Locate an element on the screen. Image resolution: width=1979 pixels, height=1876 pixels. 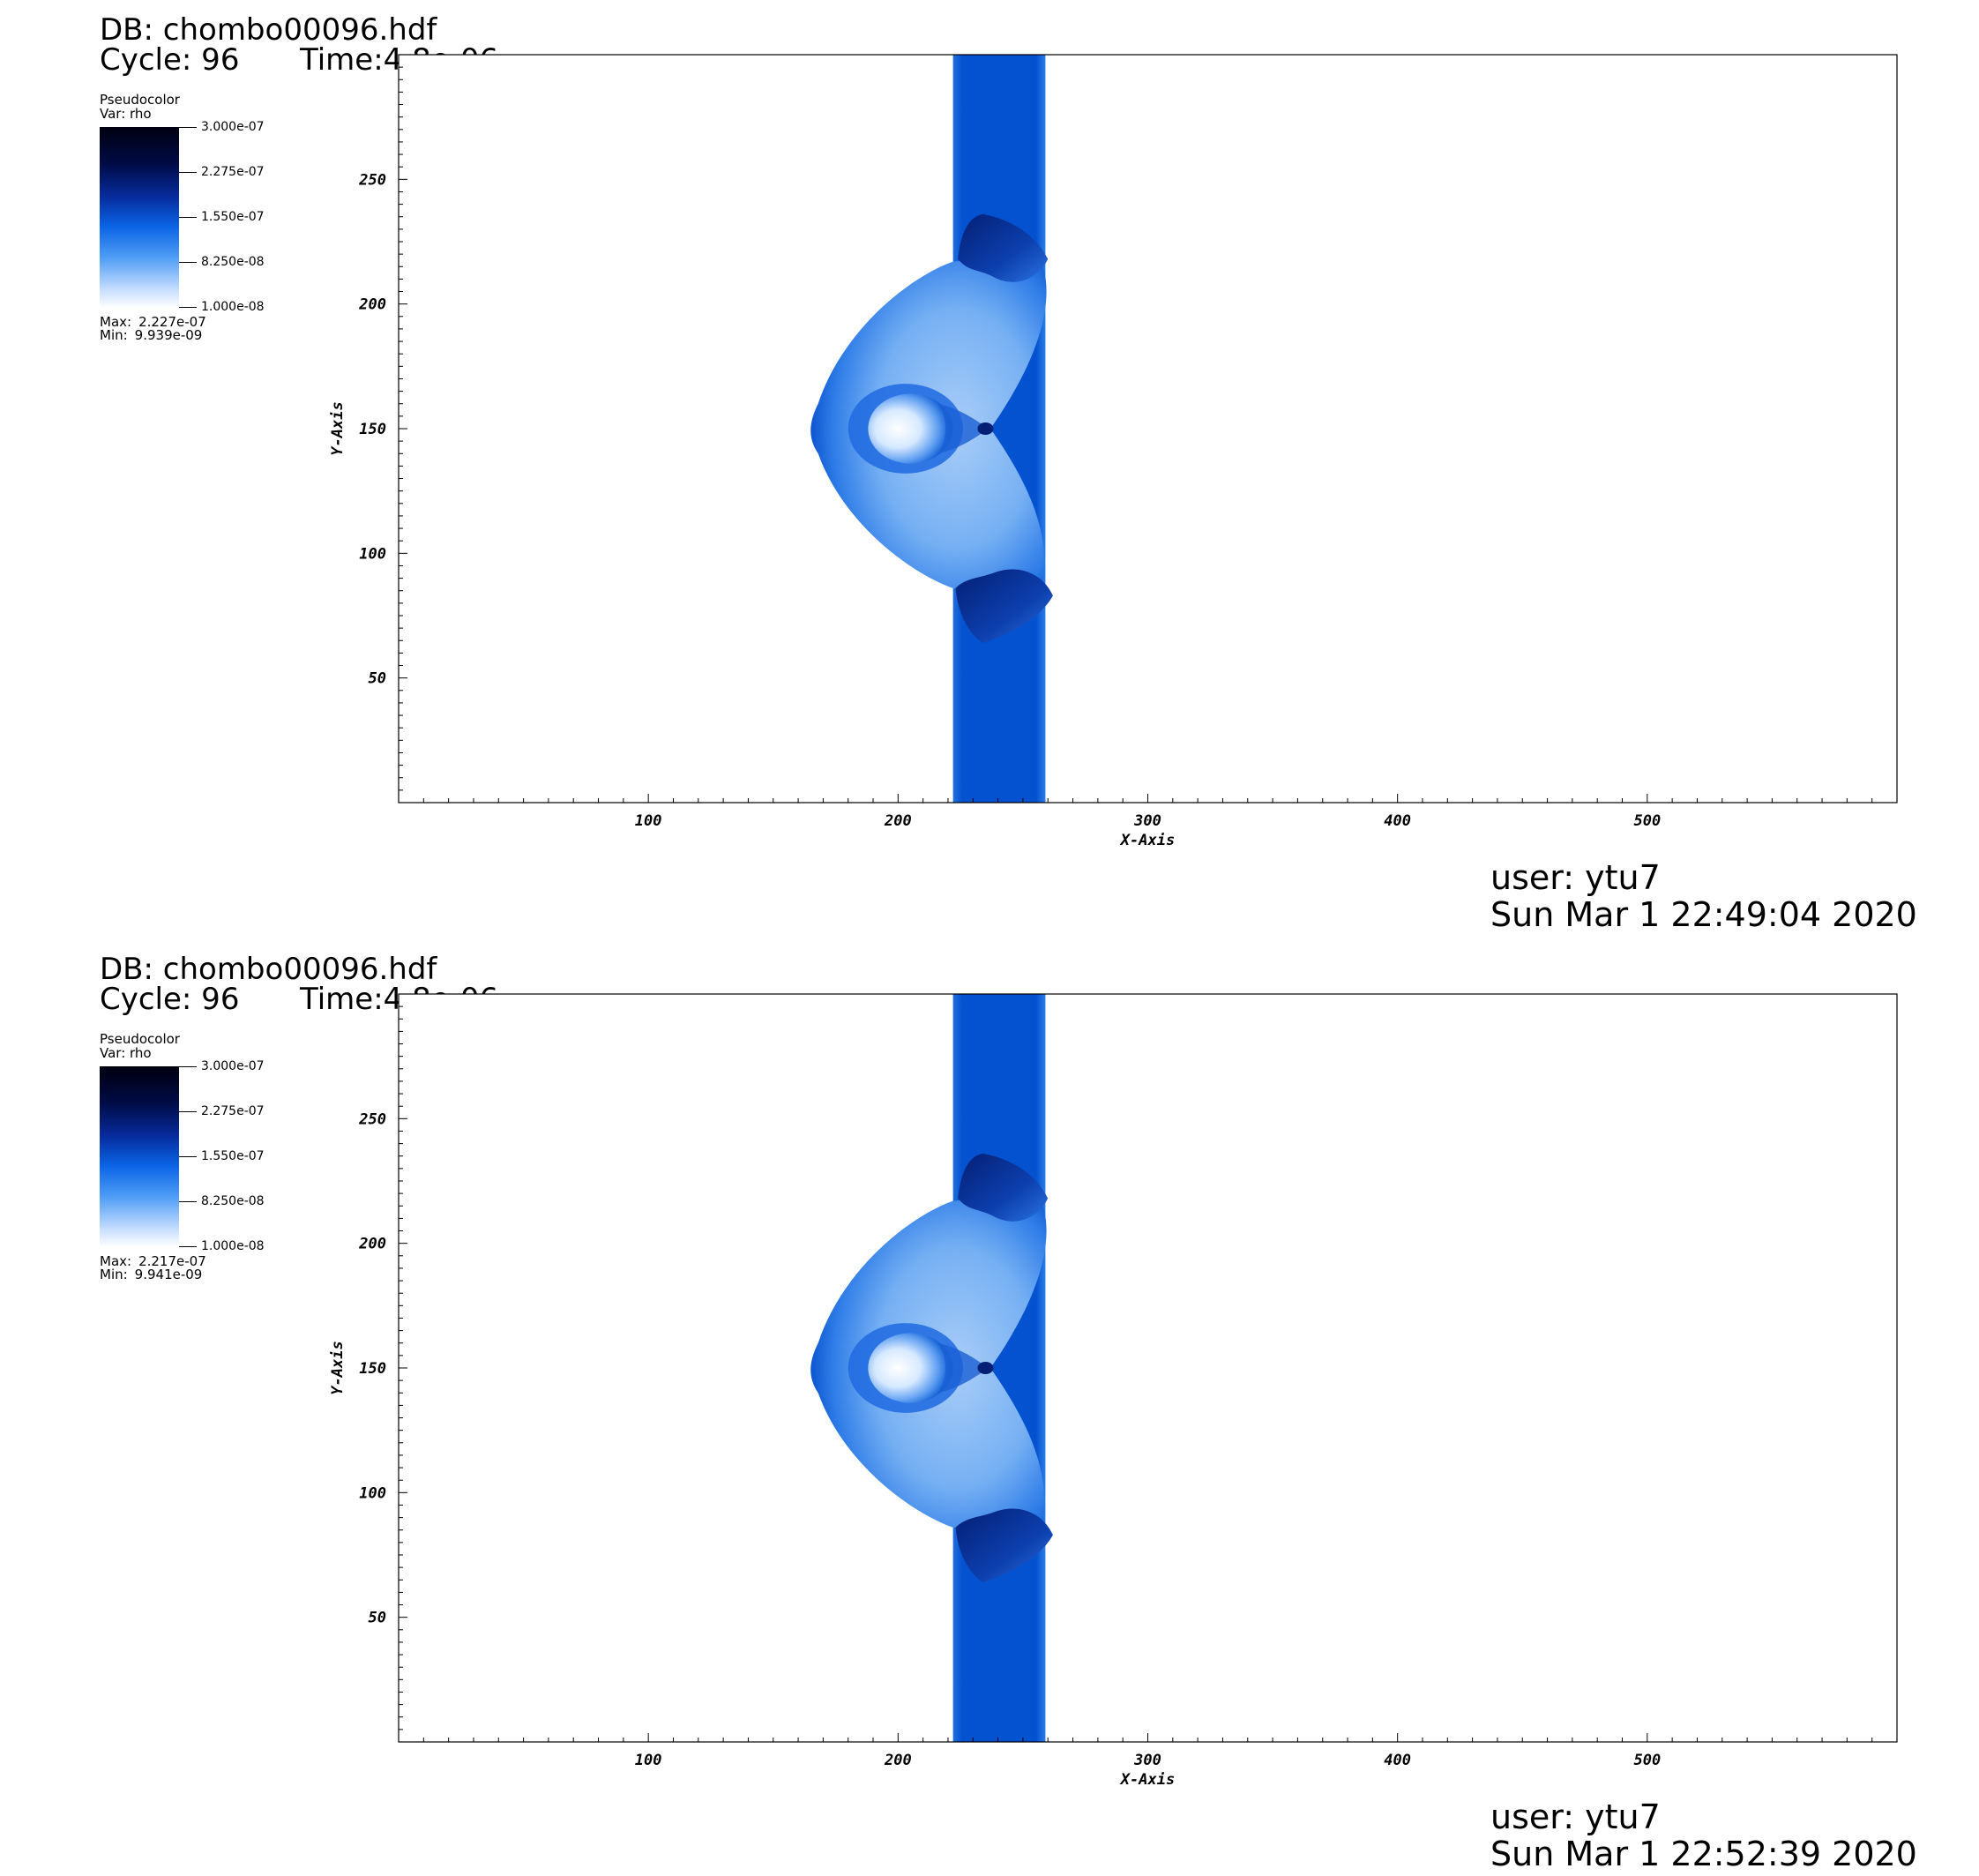
timestamp-label: Sun Mar 1 22:52:39 2020 is located at coordinates (1703, 1854).